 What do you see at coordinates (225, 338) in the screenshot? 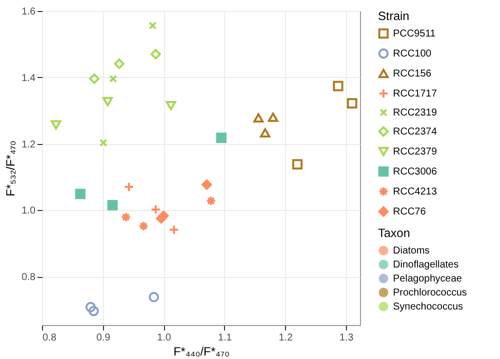
I see `x-tick-label: 1.1` at bounding box center [225, 338].